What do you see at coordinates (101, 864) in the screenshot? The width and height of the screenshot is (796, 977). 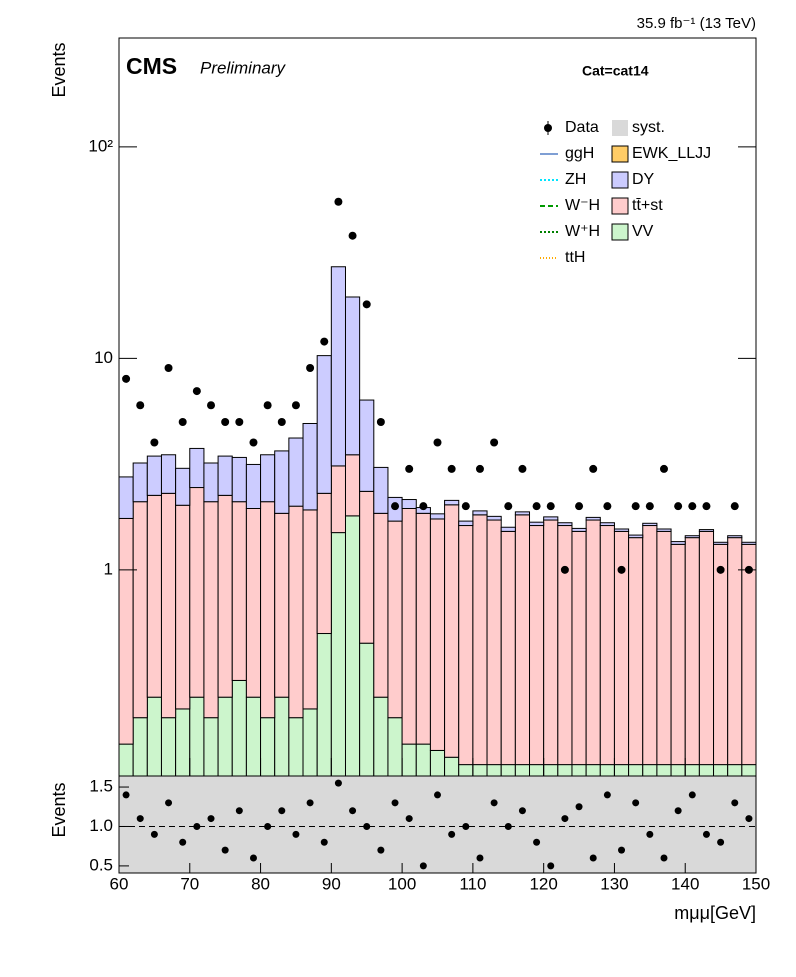 I see `ratio-y-tick-label: 0.5` at bounding box center [101, 864].